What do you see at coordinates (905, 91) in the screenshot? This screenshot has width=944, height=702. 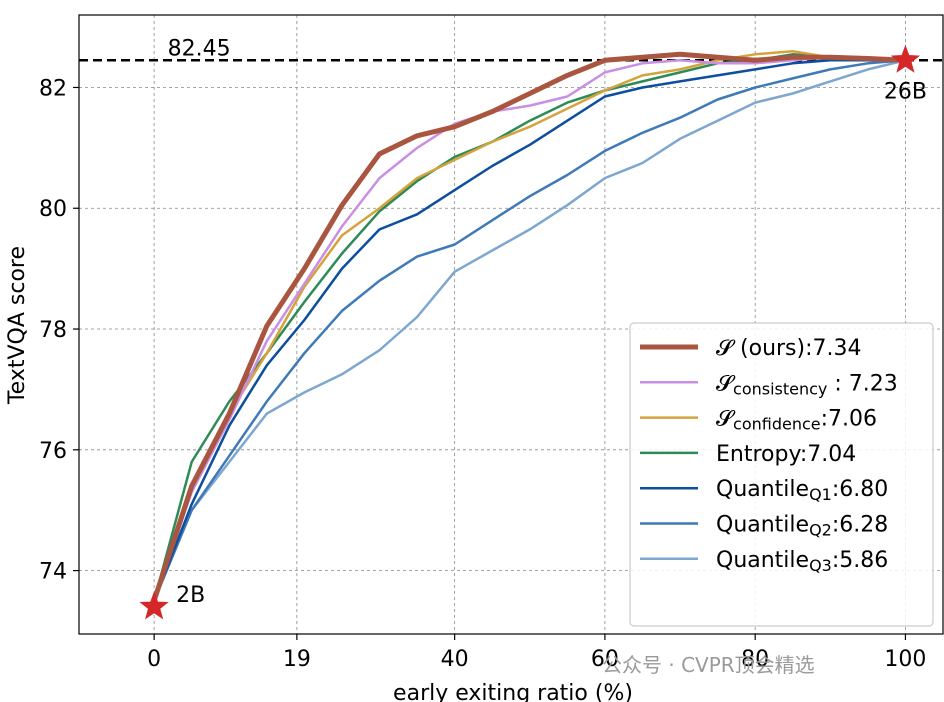 I see `marker-label: 26B` at bounding box center [905, 91].